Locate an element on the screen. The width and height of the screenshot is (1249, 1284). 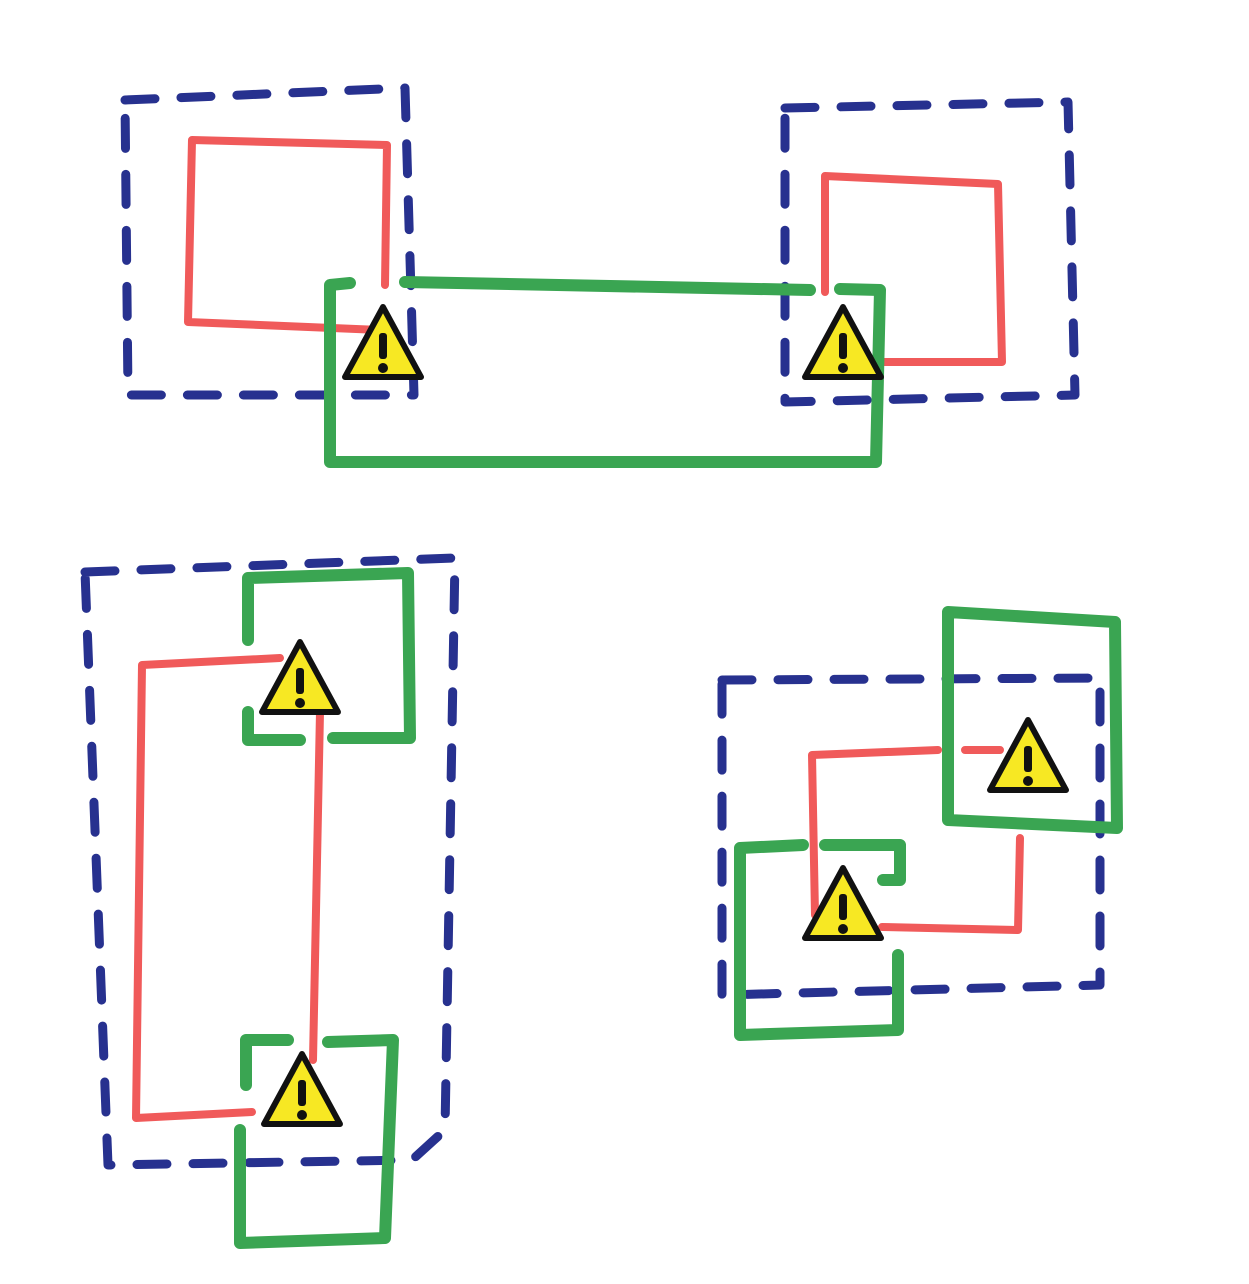
group-bottom-right is located at coordinates (920, 823).